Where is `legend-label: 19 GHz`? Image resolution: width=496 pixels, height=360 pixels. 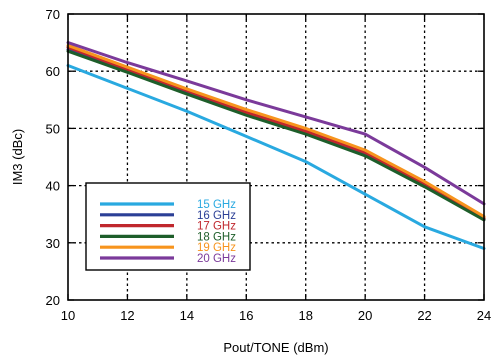
legend-label: 19 GHz is located at coordinates (216, 248).